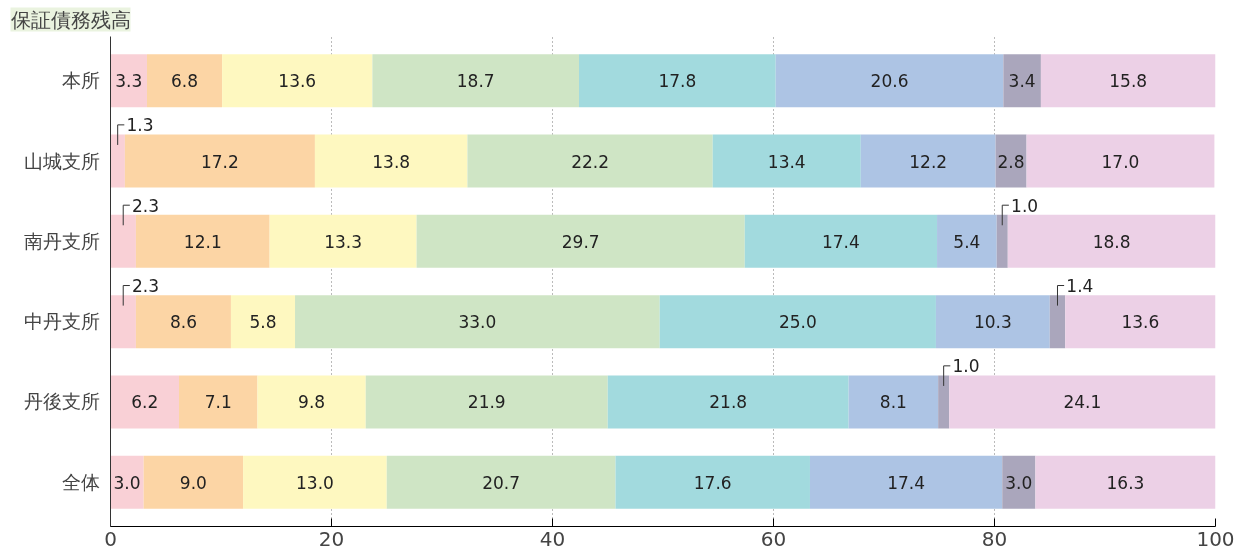 This screenshot has height=552, width=1247. What do you see at coordinates (61, 322) in the screenshot?
I see `y-tick-label: 中丹支所` at bounding box center [61, 322].